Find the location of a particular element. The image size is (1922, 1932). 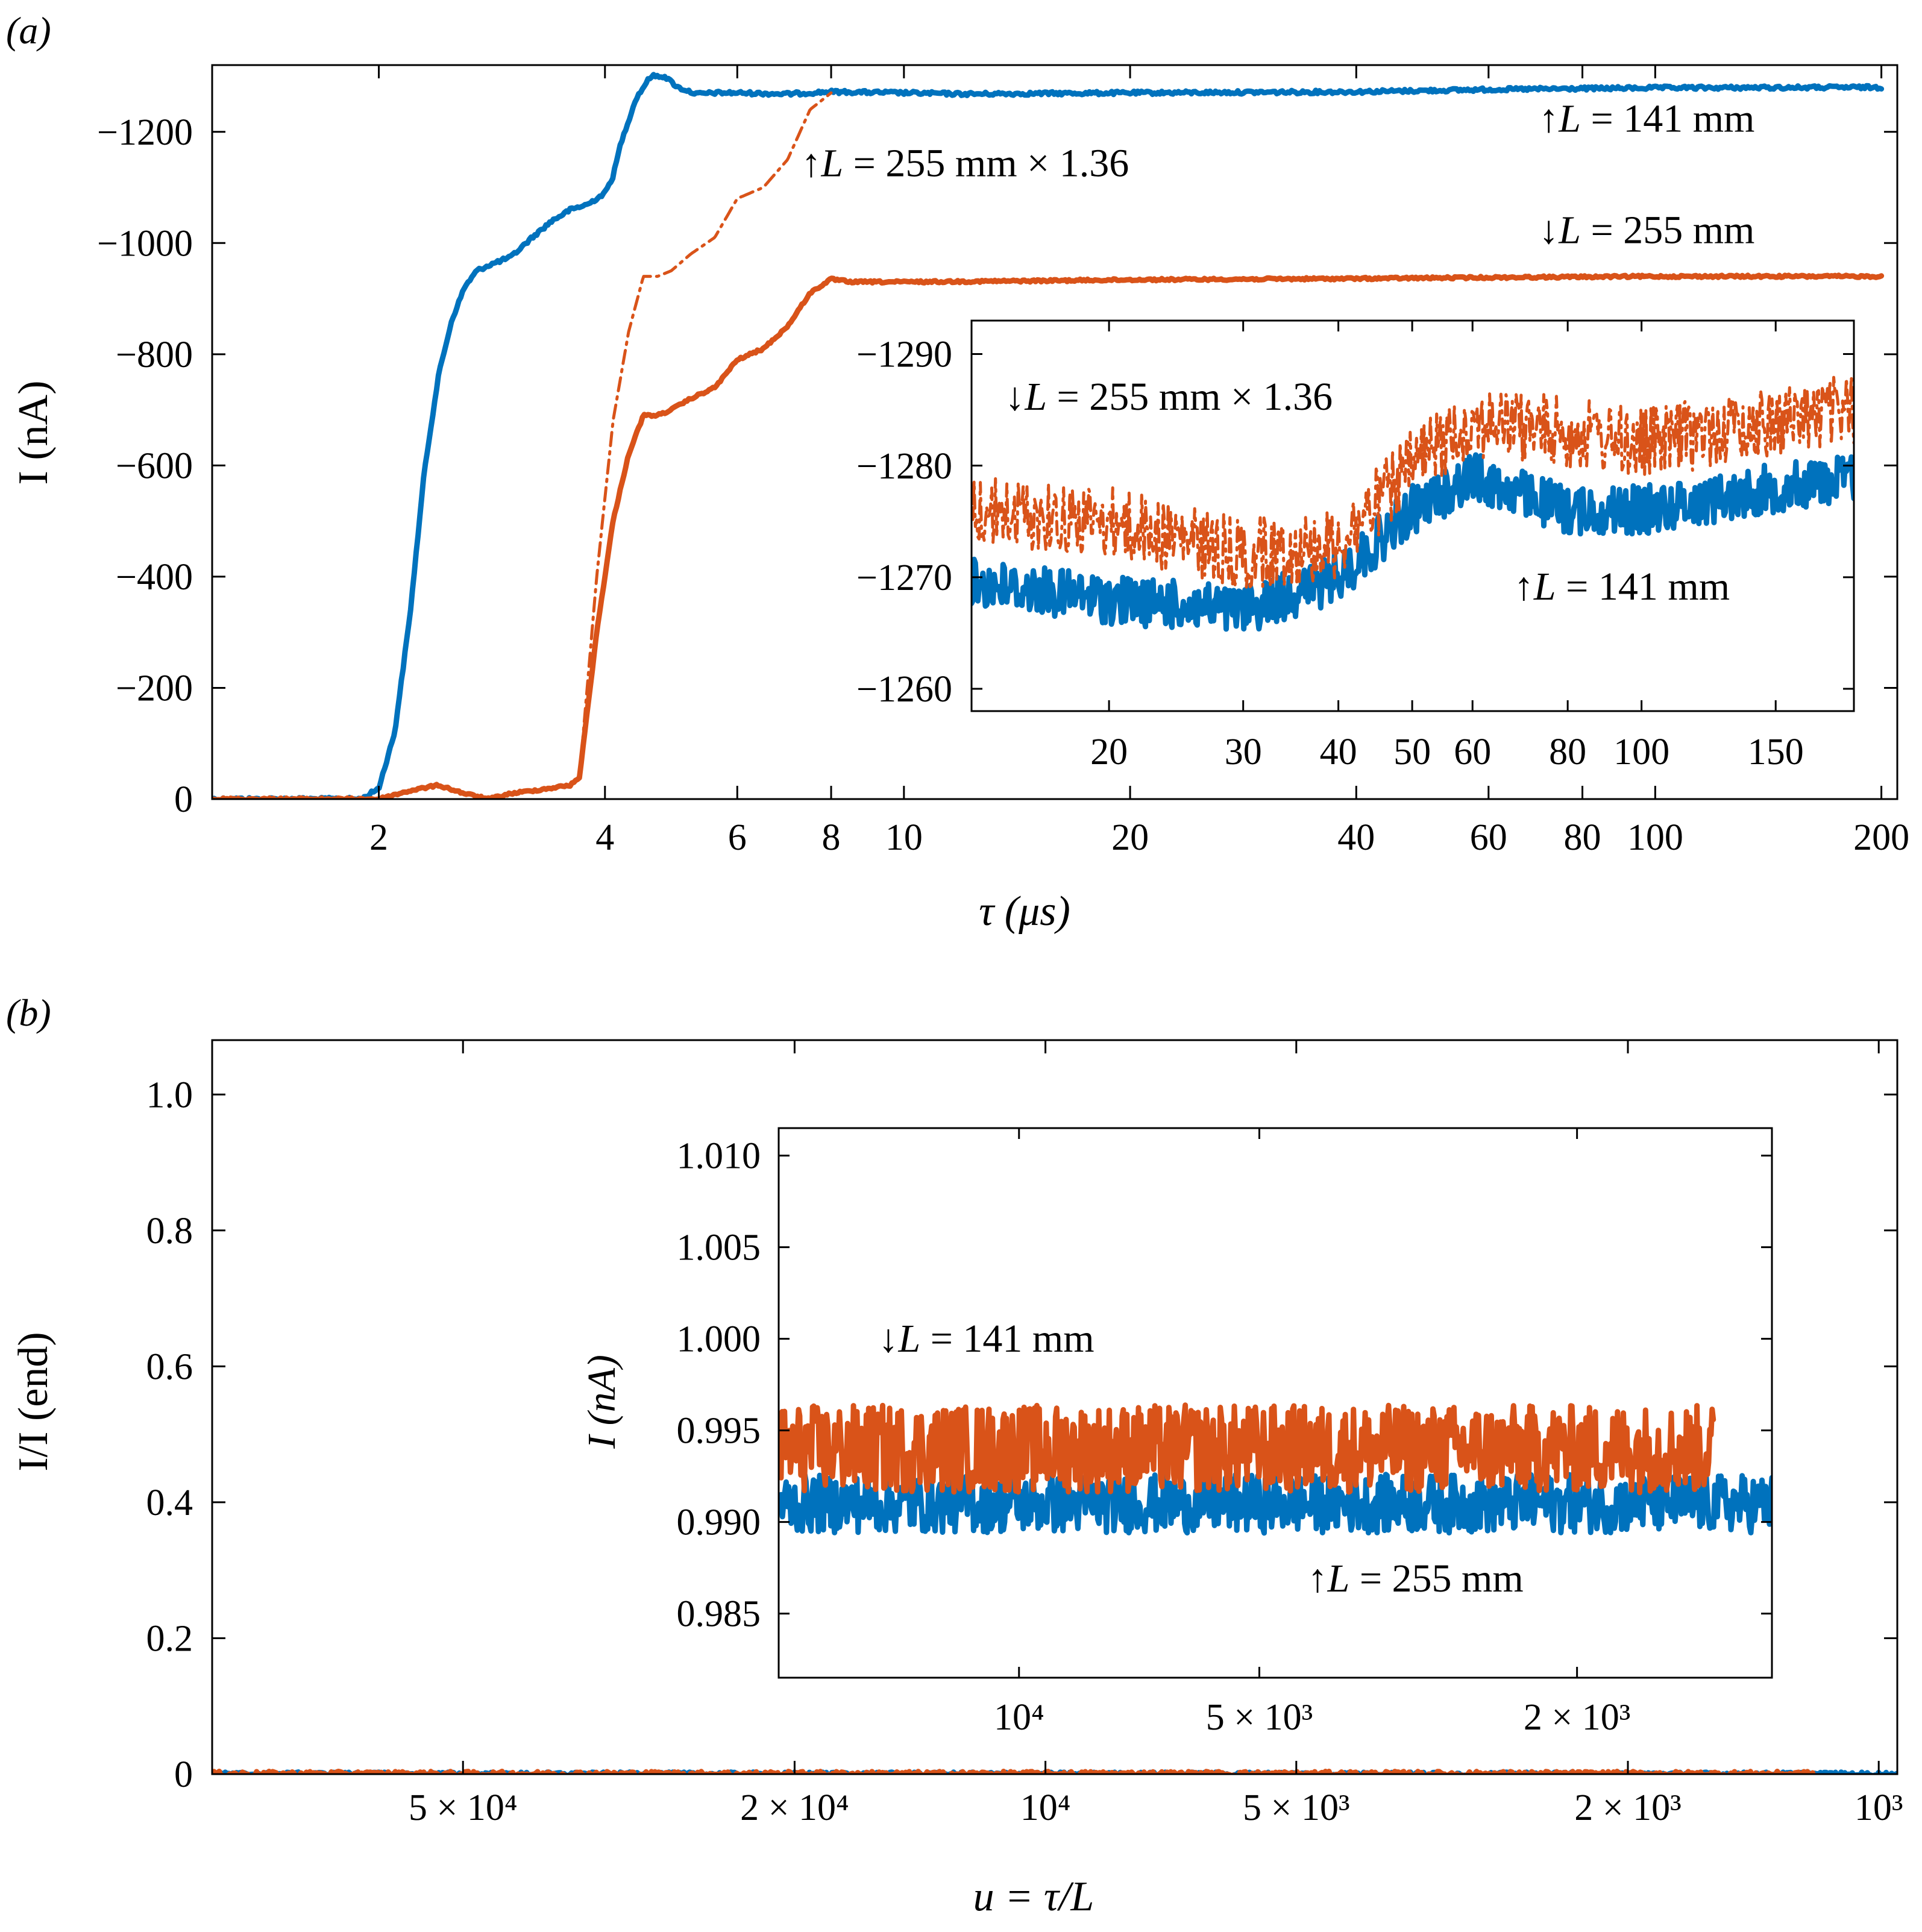

panel-a-xtick-label: 2 is located at coordinates (378, 837).